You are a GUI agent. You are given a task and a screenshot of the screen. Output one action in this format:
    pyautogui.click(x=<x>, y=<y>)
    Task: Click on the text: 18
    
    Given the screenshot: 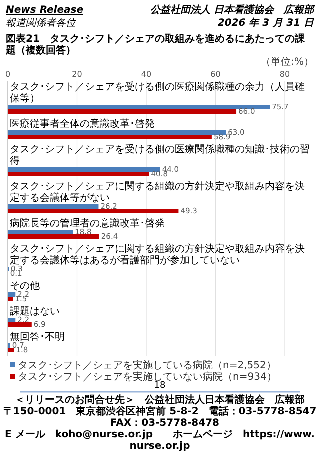 What is the action you would take?
    pyautogui.click(x=160, y=386)
    